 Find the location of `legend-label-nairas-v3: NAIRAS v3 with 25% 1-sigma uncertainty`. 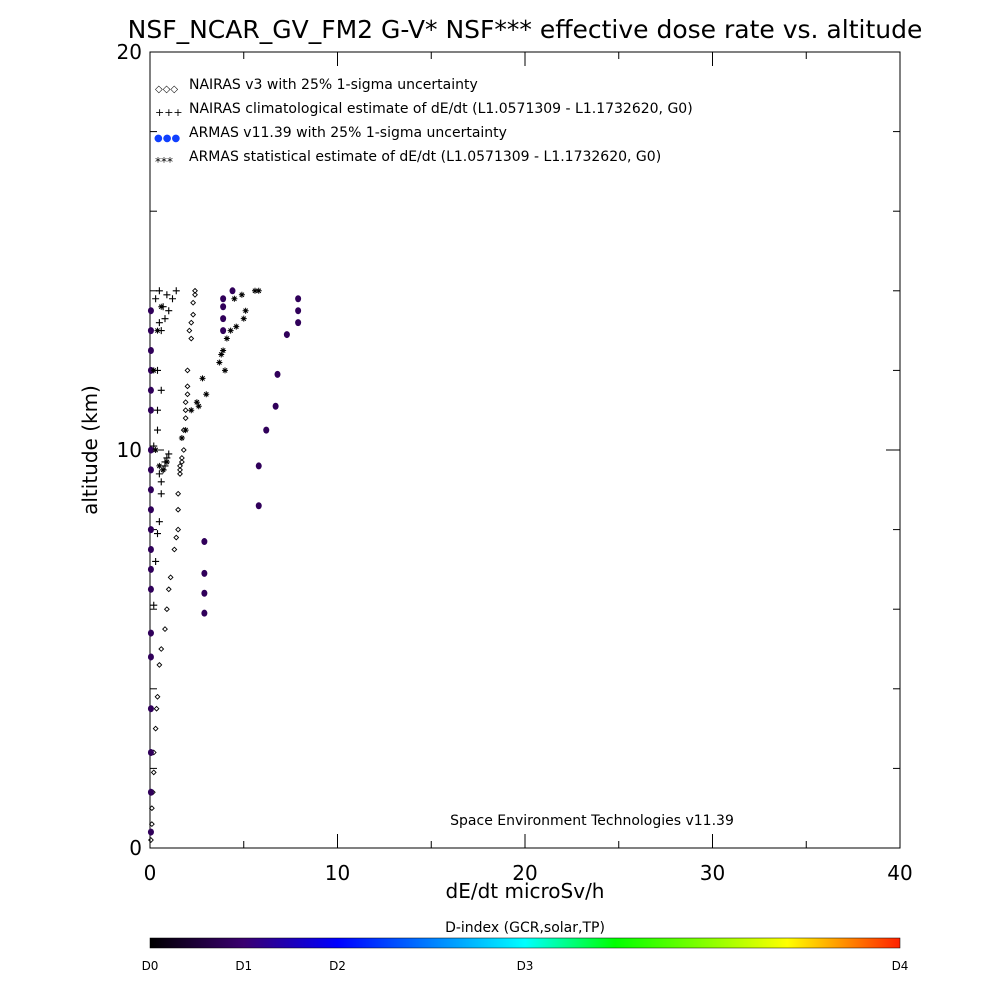

legend-label-nairas-v3: NAIRAS v3 with 25% 1-sigma uncertainty is located at coordinates (333, 85).